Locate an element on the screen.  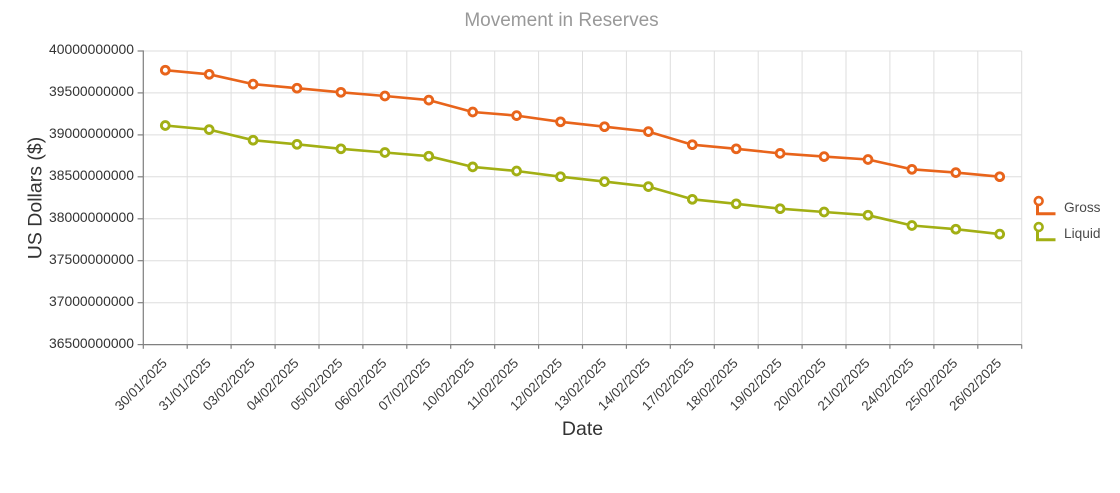
svg-text: Movement in Reserves is located at coordinates (561, 20).